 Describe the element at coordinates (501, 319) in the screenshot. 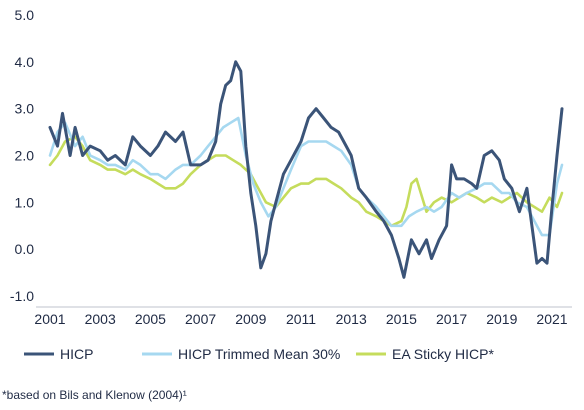

I see `x-tick-label: 2019` at that location.